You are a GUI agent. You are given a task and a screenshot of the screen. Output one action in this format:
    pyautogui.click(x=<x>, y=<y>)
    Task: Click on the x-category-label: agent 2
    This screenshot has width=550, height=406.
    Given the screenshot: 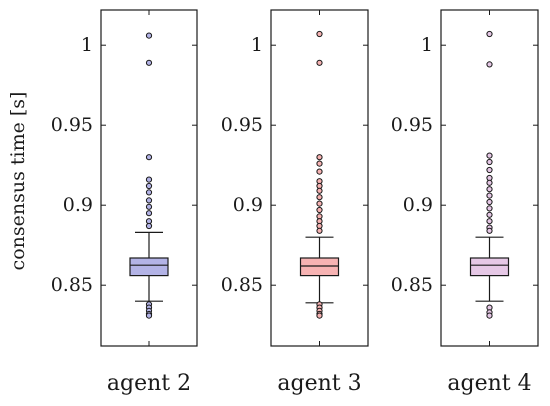 What is the action you would take?
    pyautogui.click(x=149, y=383)
    